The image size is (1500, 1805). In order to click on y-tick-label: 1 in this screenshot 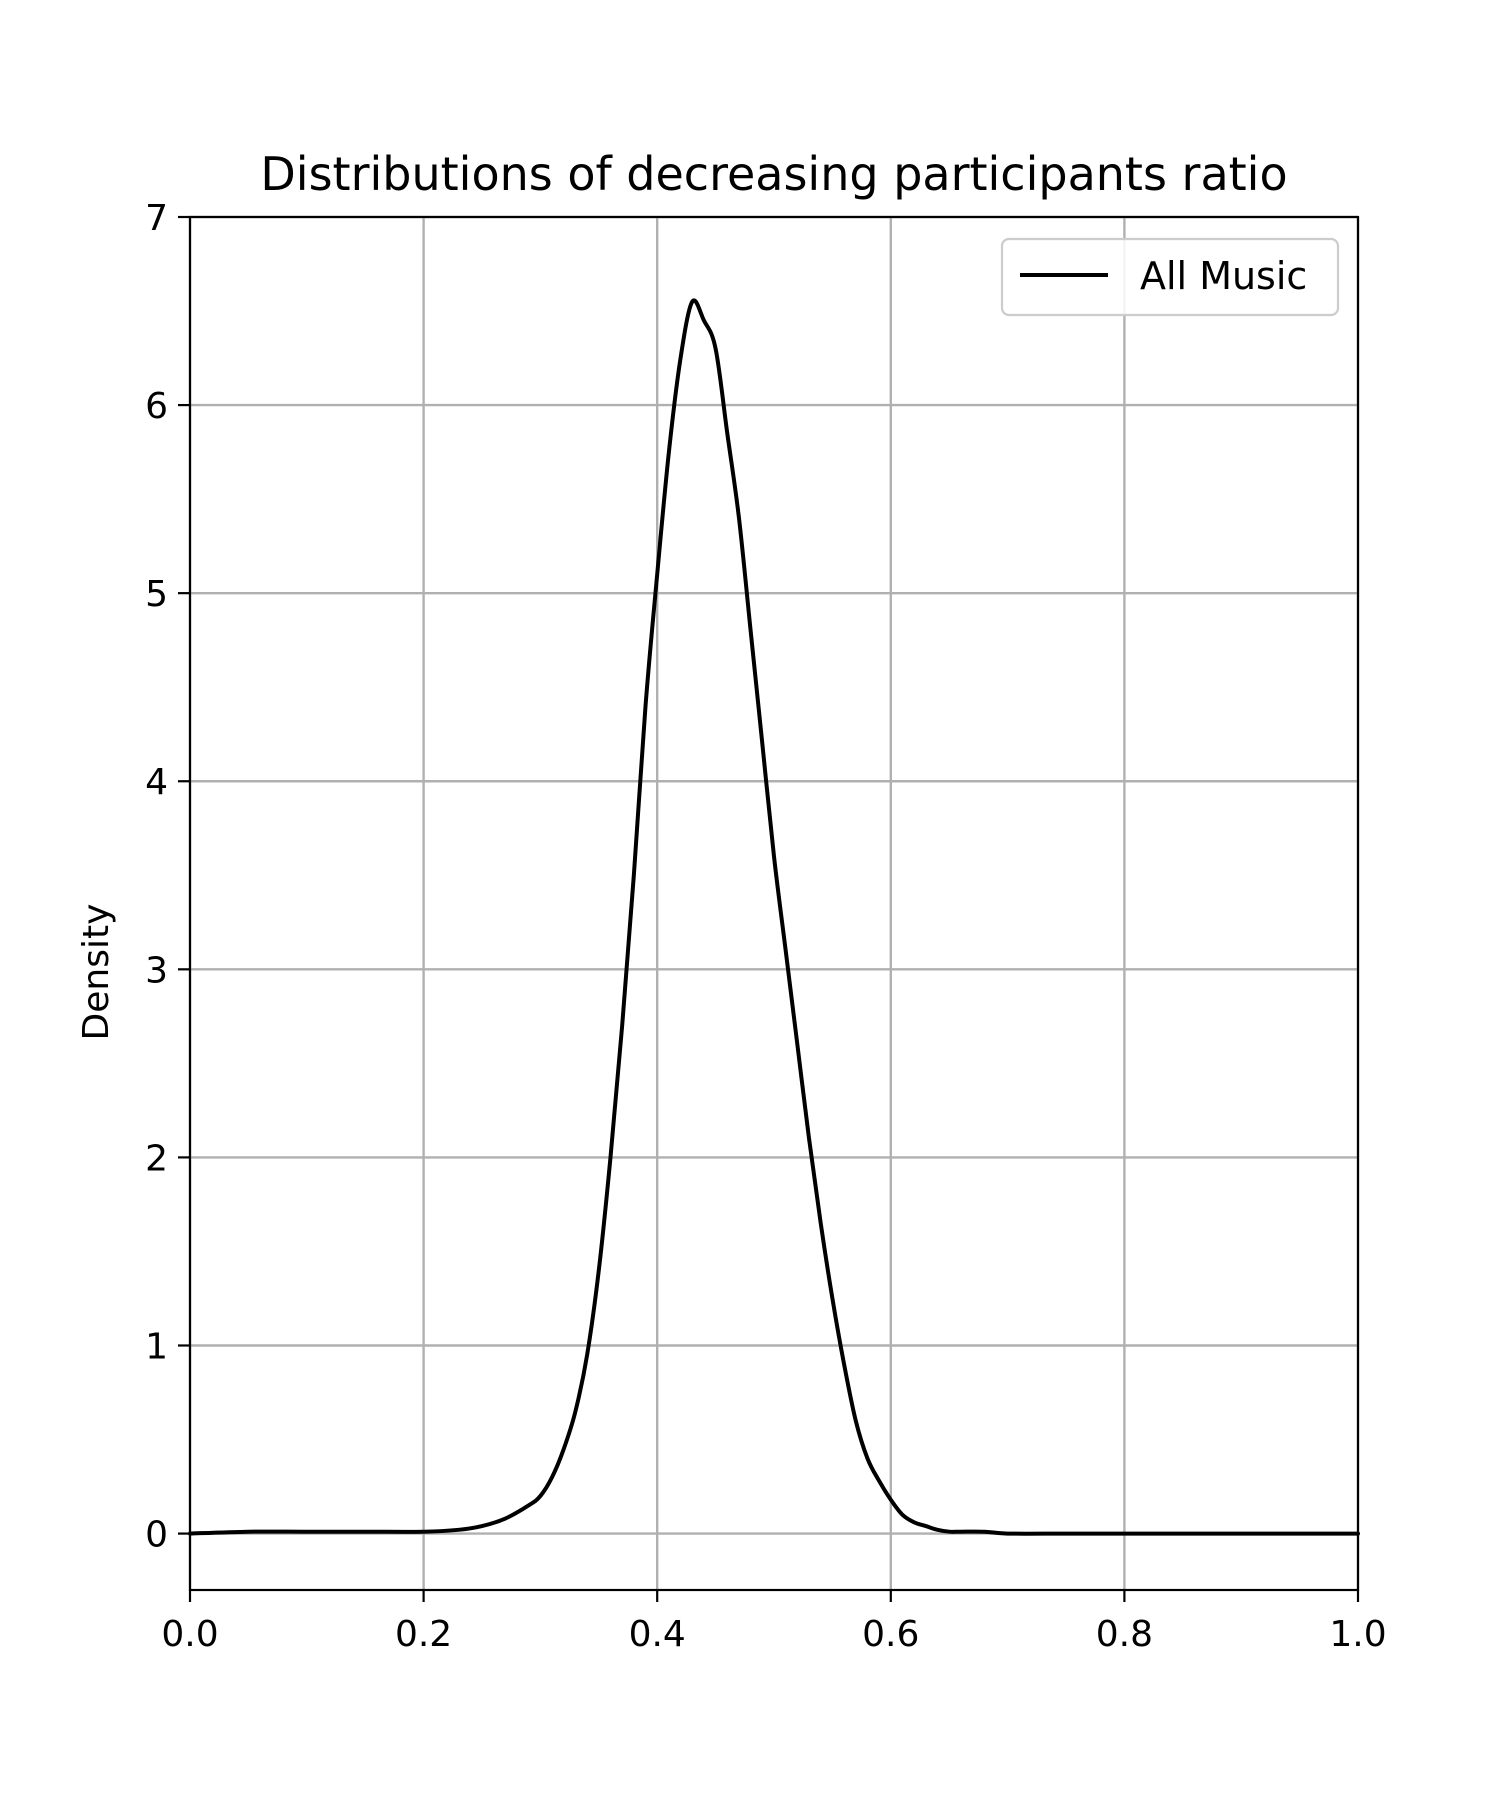, I will do `click(156, 1346)`.